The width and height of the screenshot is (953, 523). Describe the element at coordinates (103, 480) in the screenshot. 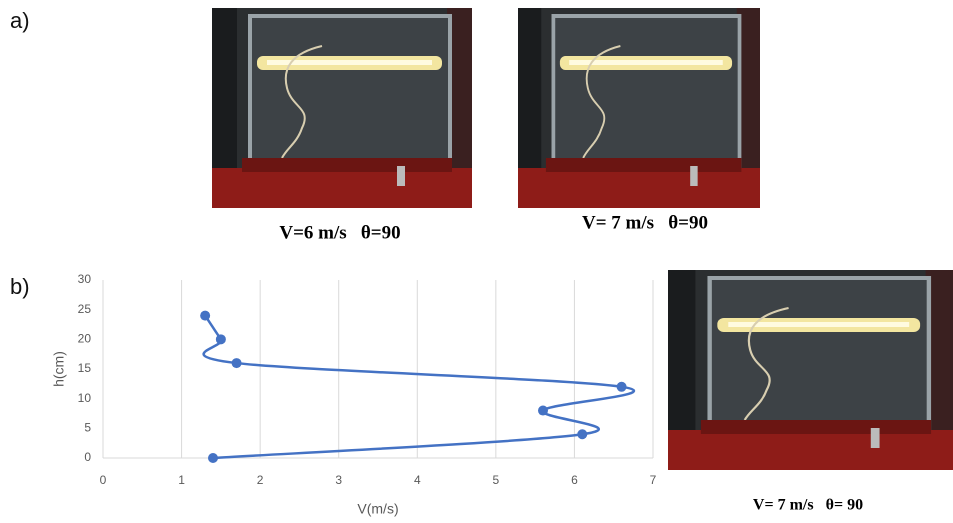

I see `x-tick-label: 0` at that location.